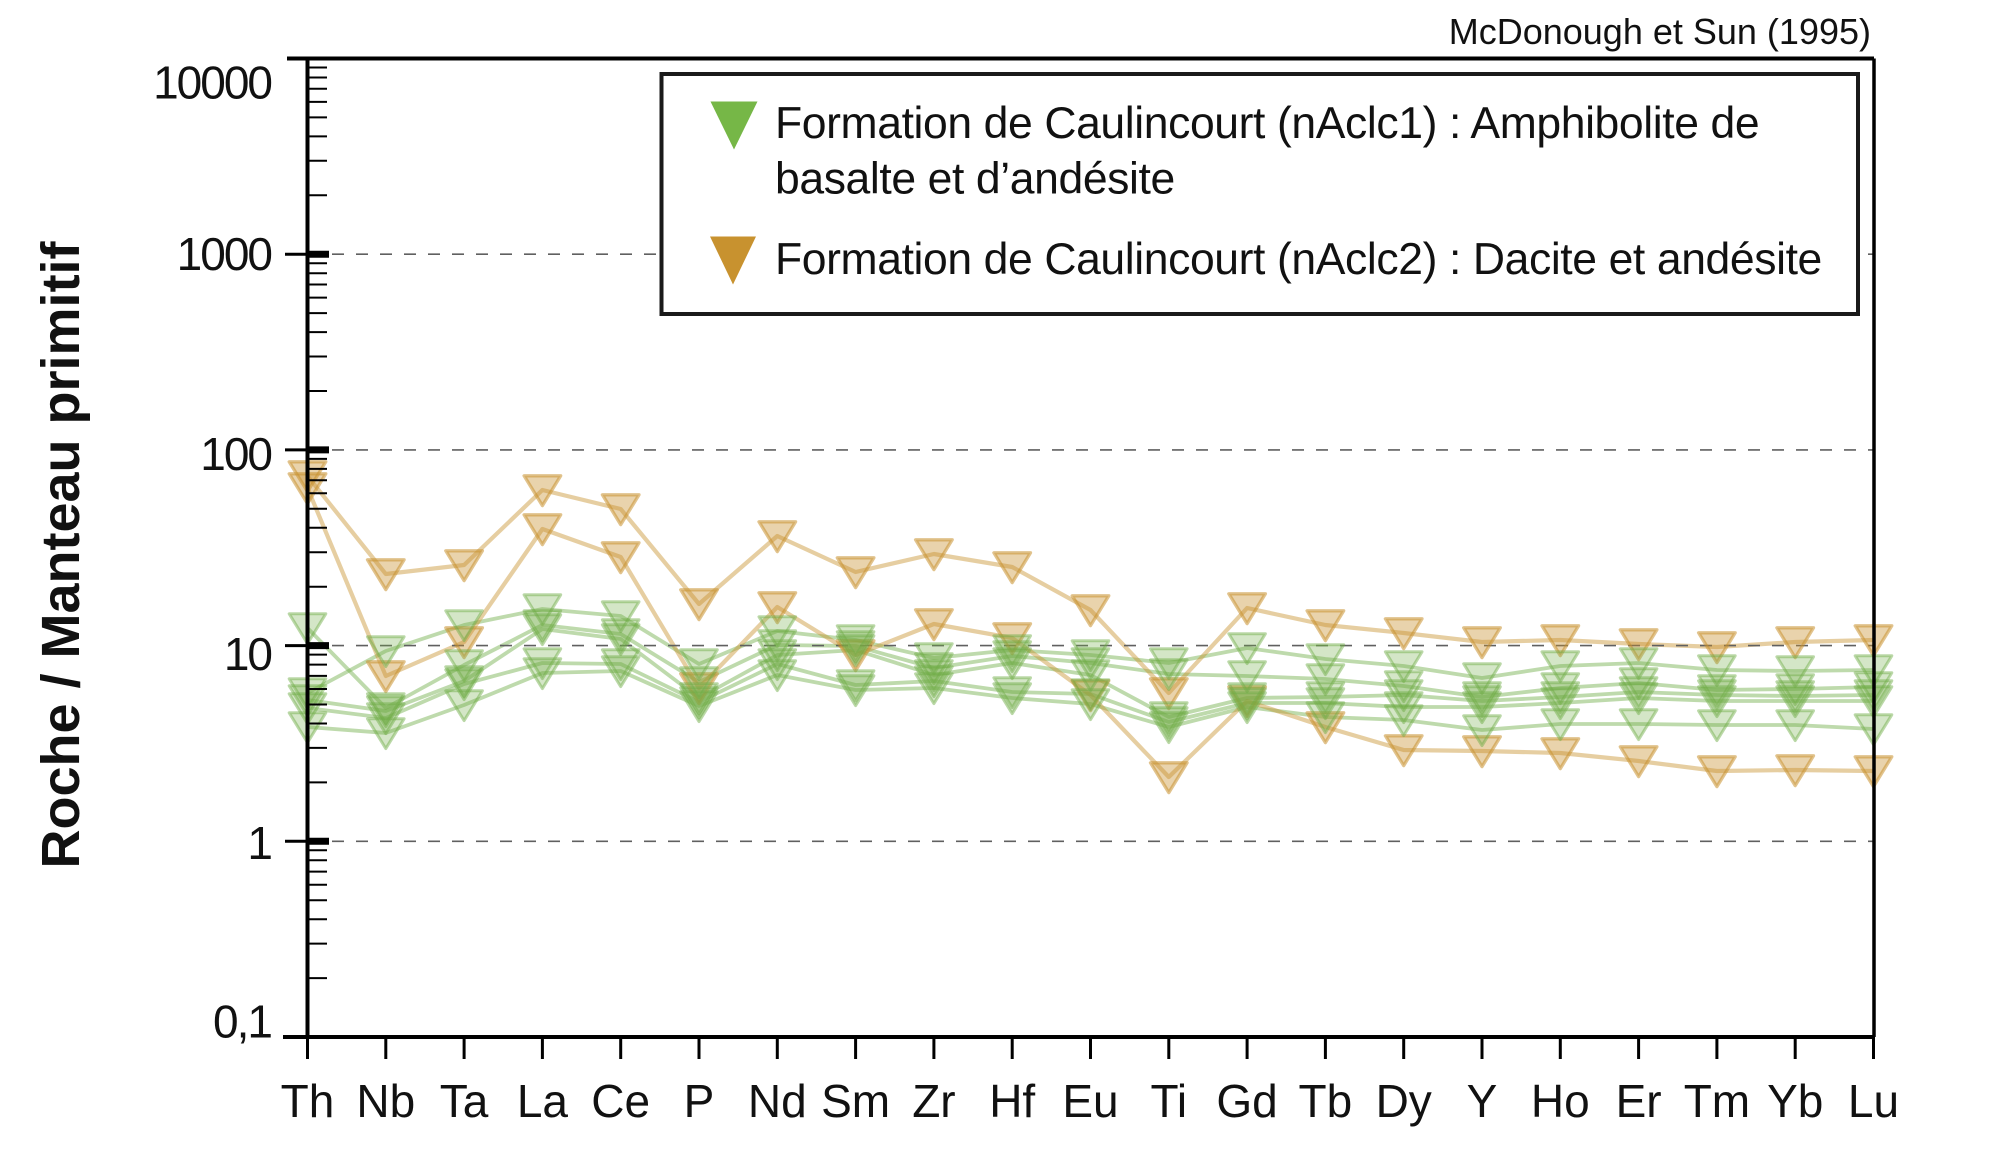 This screenshot has width=2000, height=1157. What do you see at coordinates (1246, 1101) in the screenshot?
I see `svg-text: Gd` at bounding box center [1246, 1101].